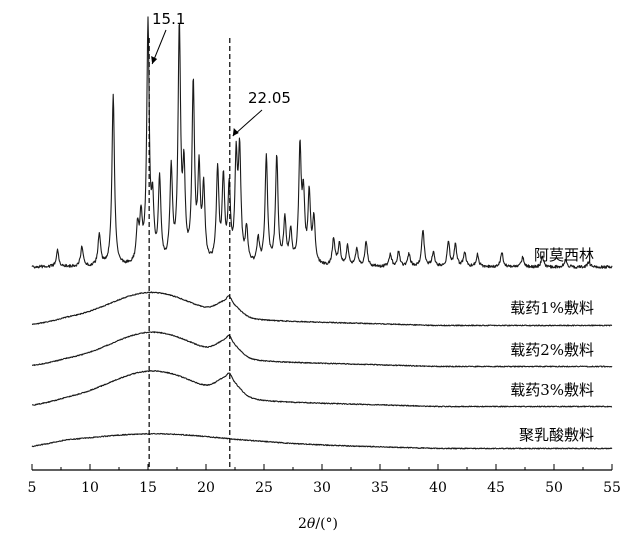 This screenshot has width=642, height=540. I want to click on annotation-22-05: 22.05, so click(269, 98).